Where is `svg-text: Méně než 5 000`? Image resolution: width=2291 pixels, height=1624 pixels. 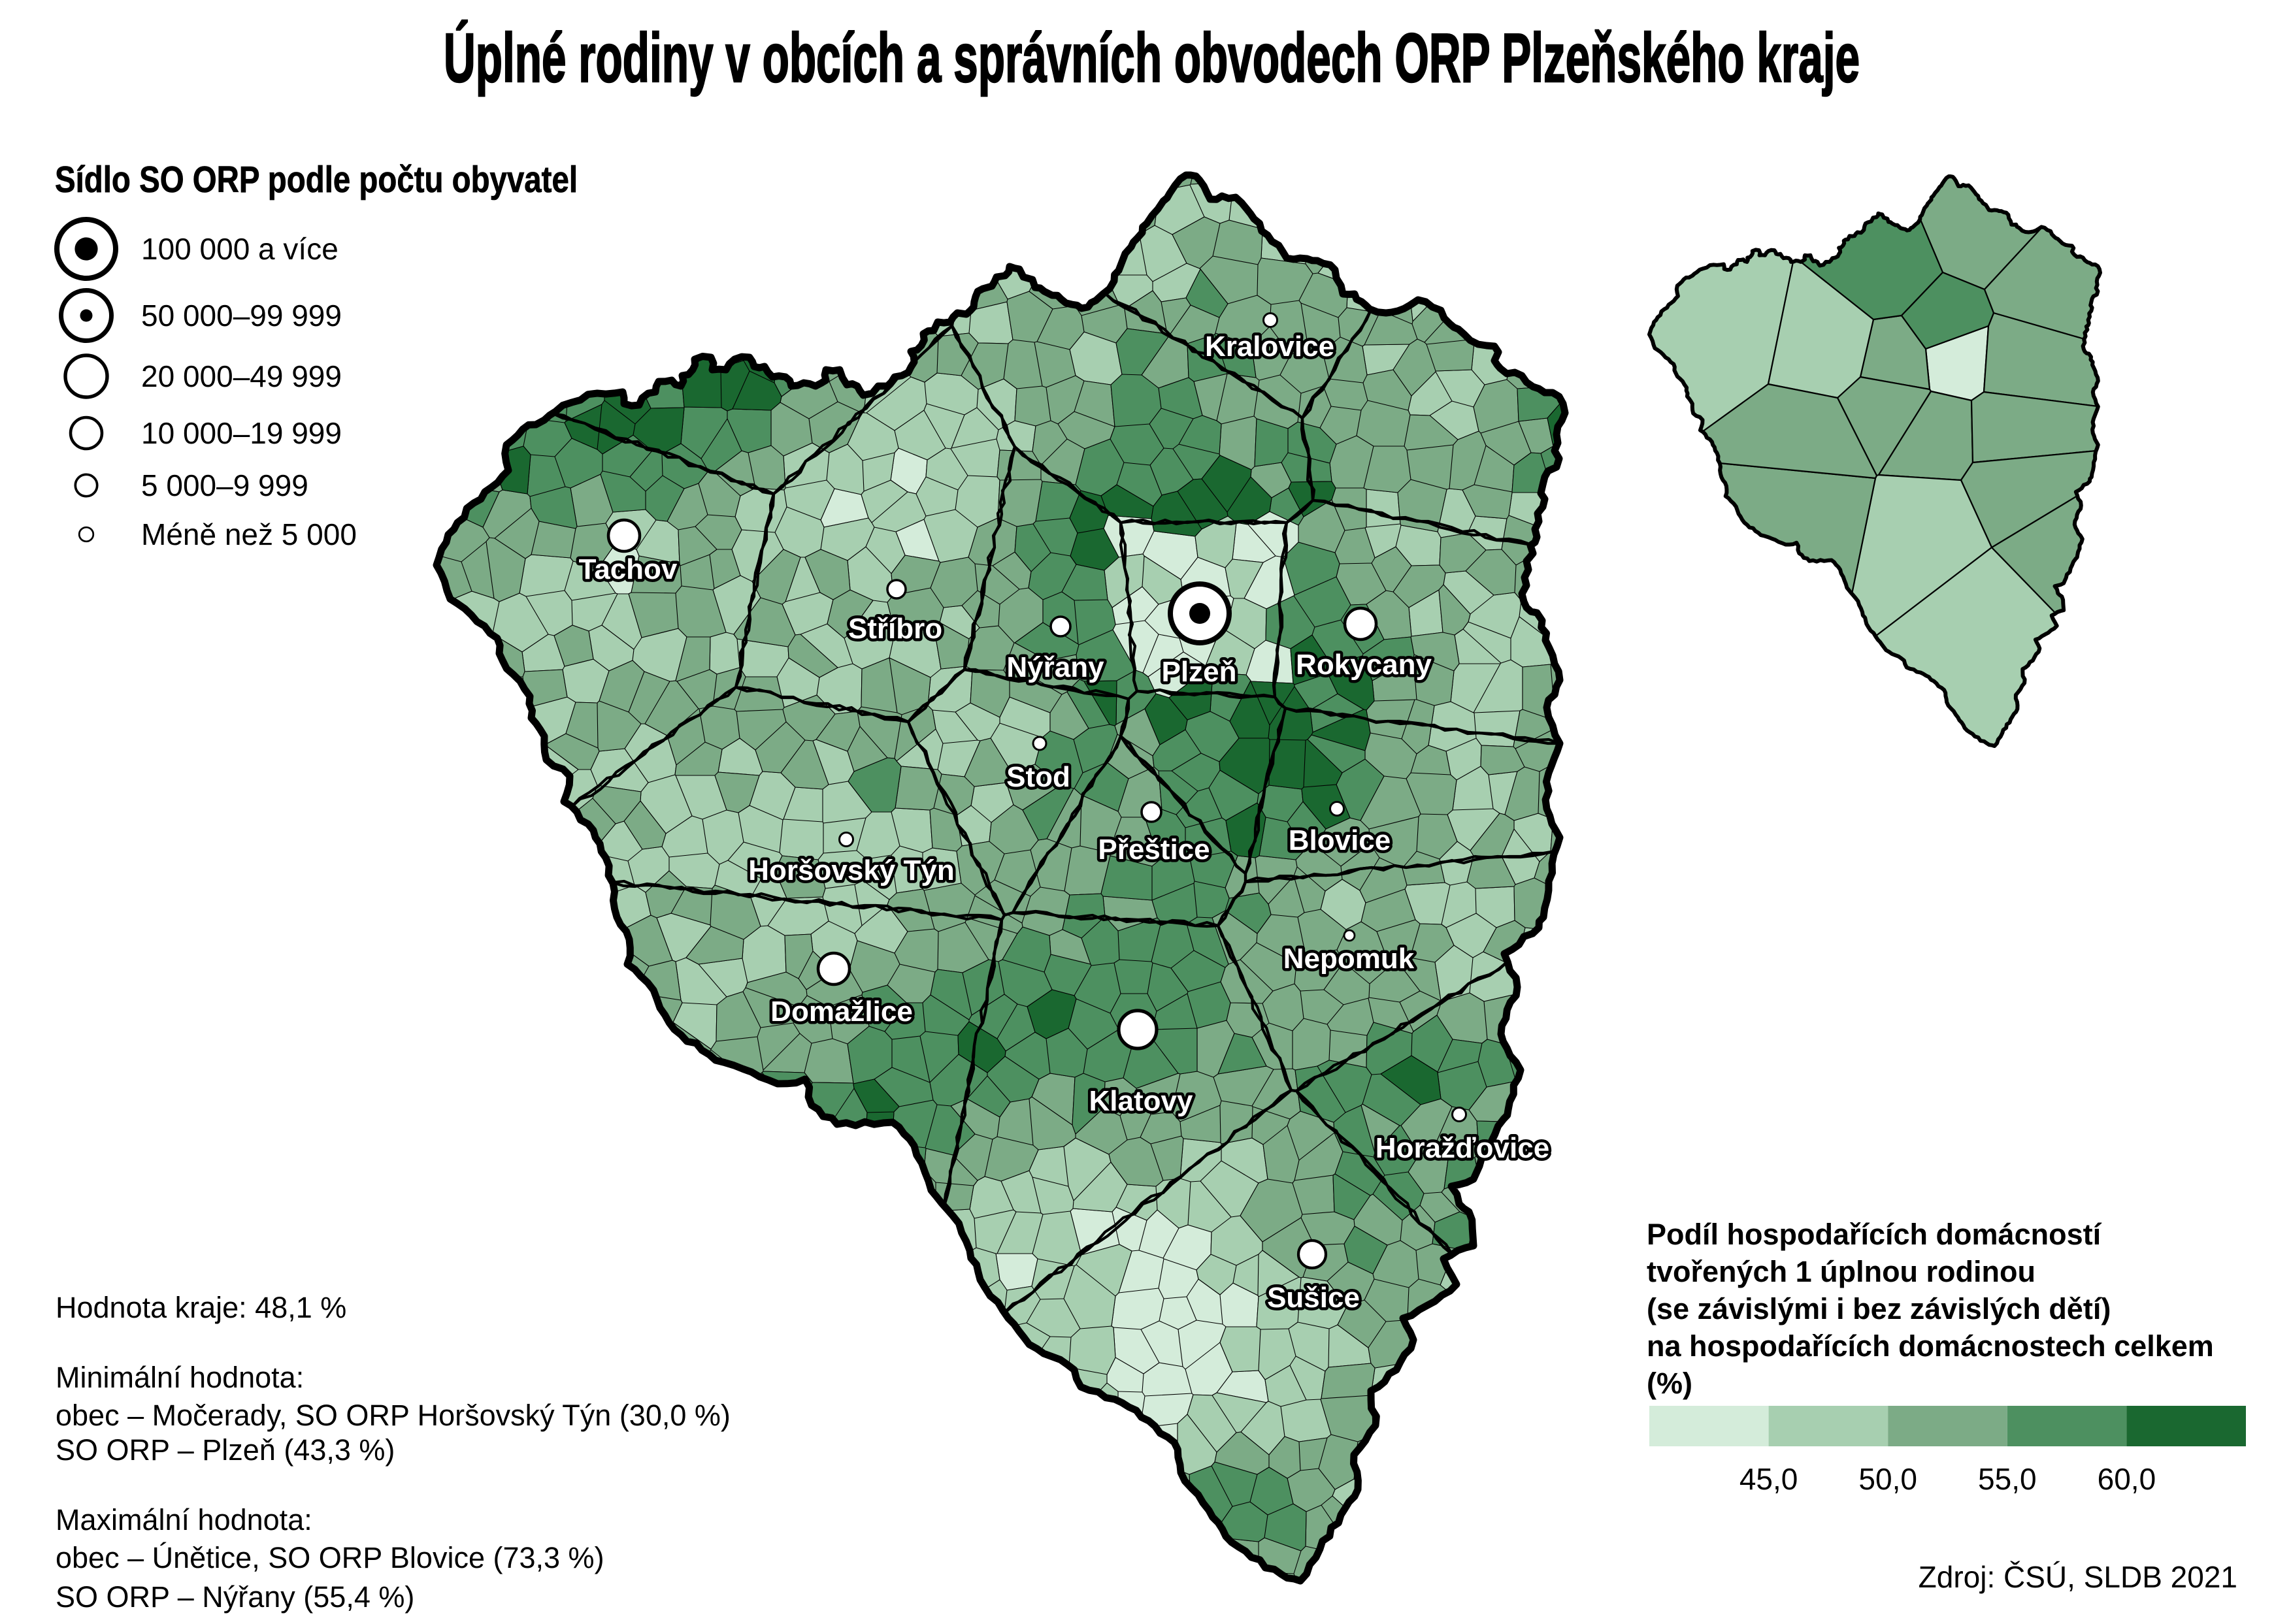
svg-text: Méně než 5 000 is located at coordinates (249, 534).